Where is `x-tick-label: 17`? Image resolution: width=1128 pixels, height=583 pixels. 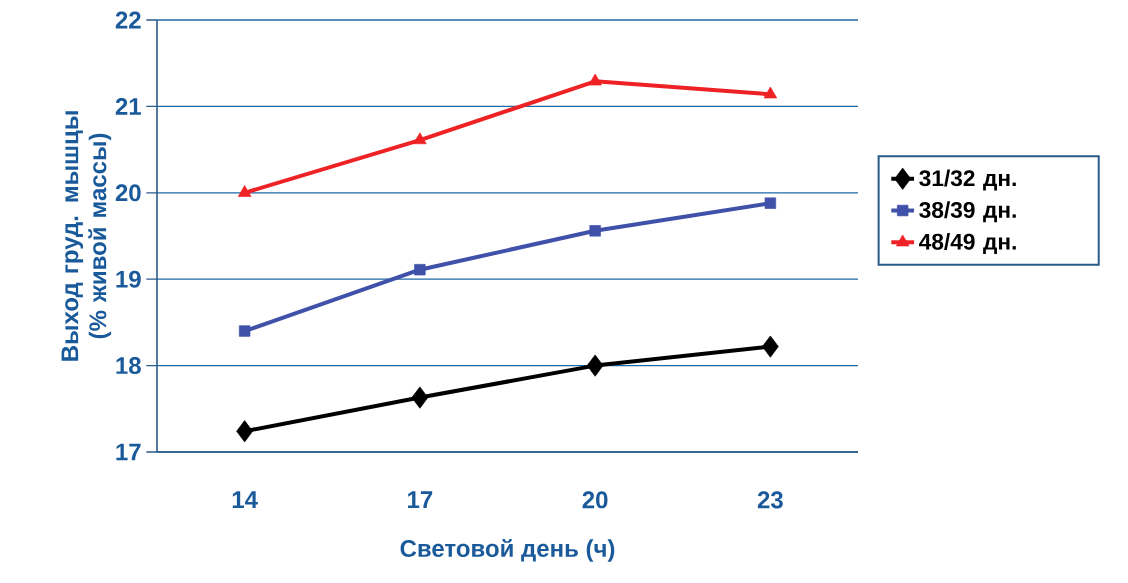
x-tick-label: 17 is located at coordinates (420, 499).